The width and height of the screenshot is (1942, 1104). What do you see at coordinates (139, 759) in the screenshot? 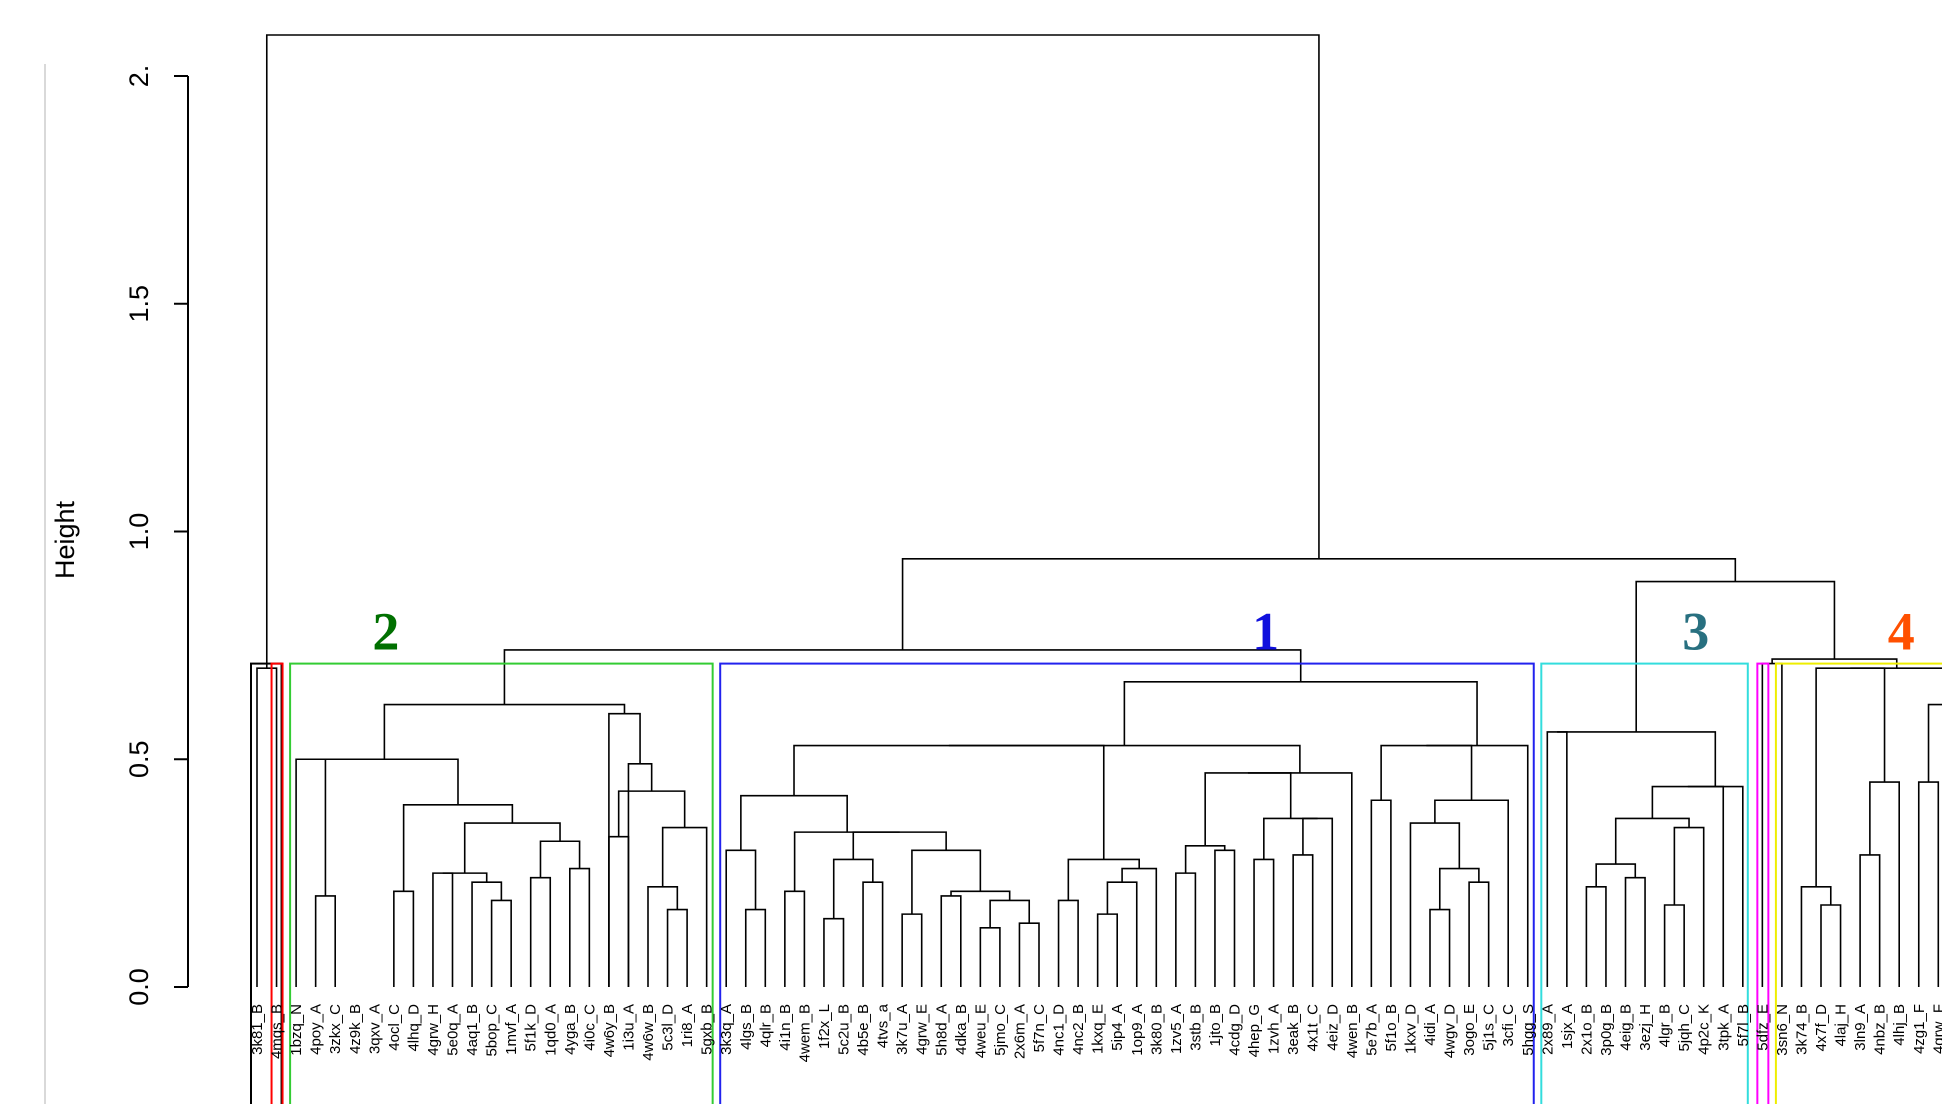
I see `y-tick-label: 0.5` at bounding box center [139, 759].